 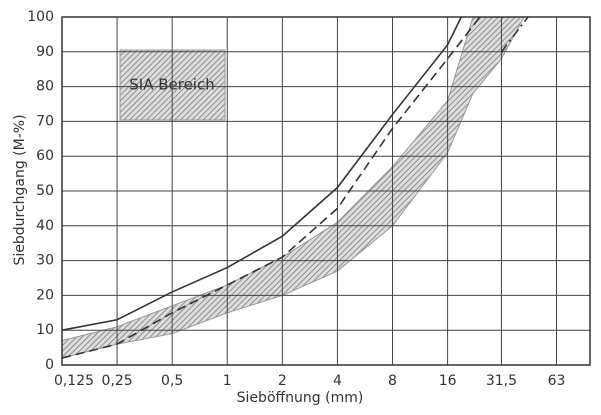 I want to click on x-axis-title: Sieböffnung (mm), so click(x=300, y=398).